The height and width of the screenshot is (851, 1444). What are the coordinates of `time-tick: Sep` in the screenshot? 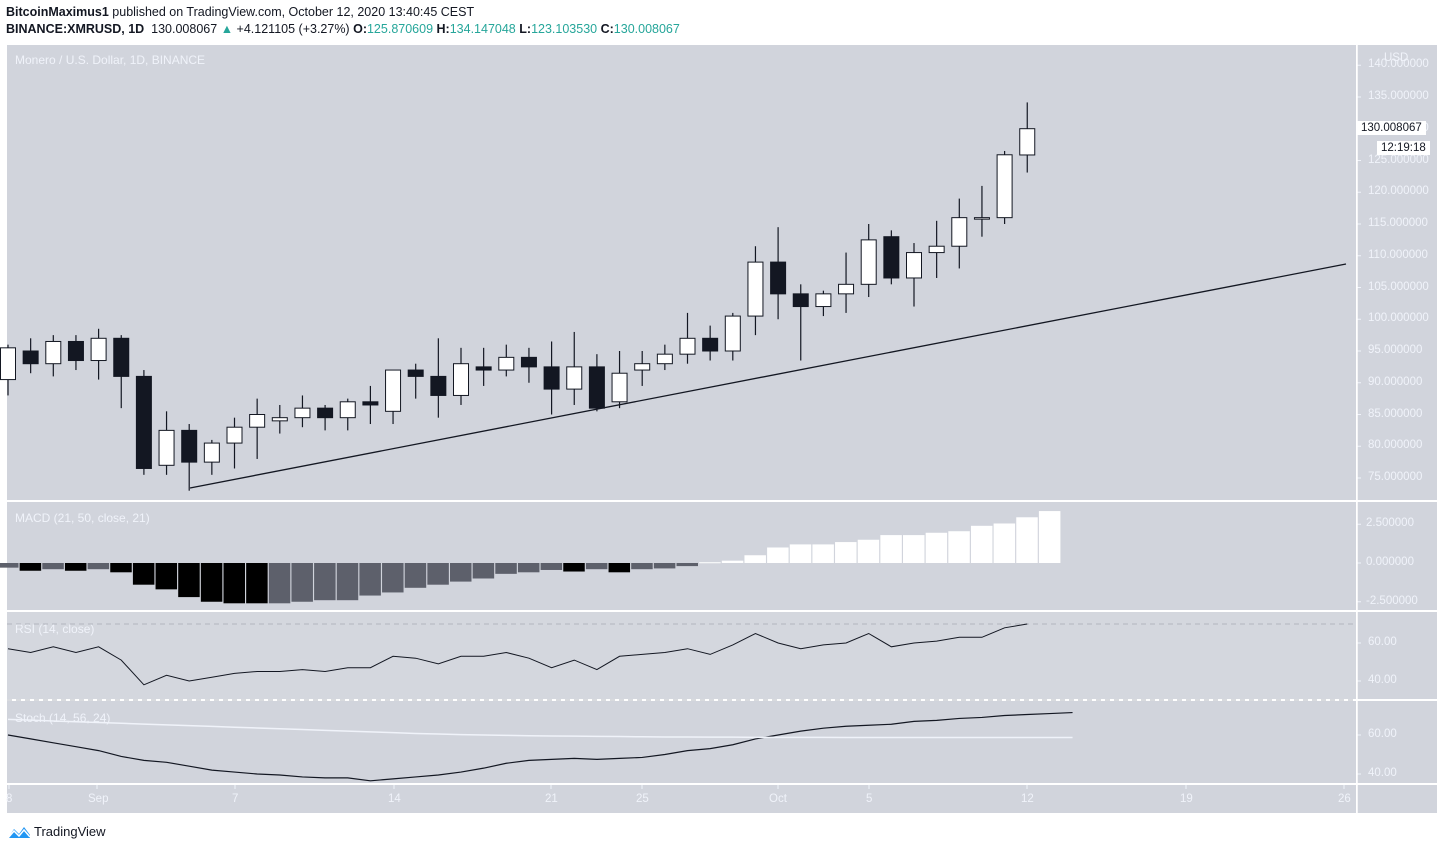 It's located at (98, 799).